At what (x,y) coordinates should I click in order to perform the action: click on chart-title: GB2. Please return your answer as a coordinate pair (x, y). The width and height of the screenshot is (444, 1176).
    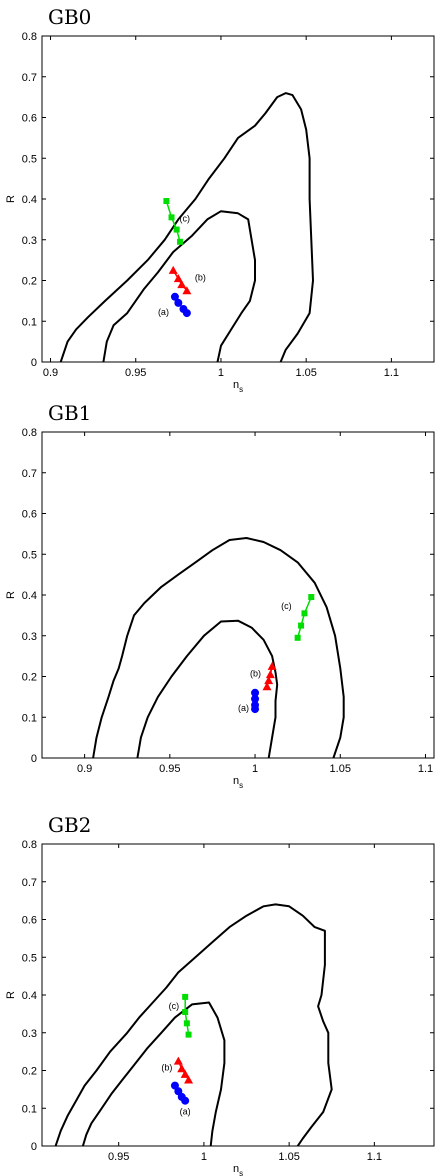
    Looking at the image, I should click on (69, 825).